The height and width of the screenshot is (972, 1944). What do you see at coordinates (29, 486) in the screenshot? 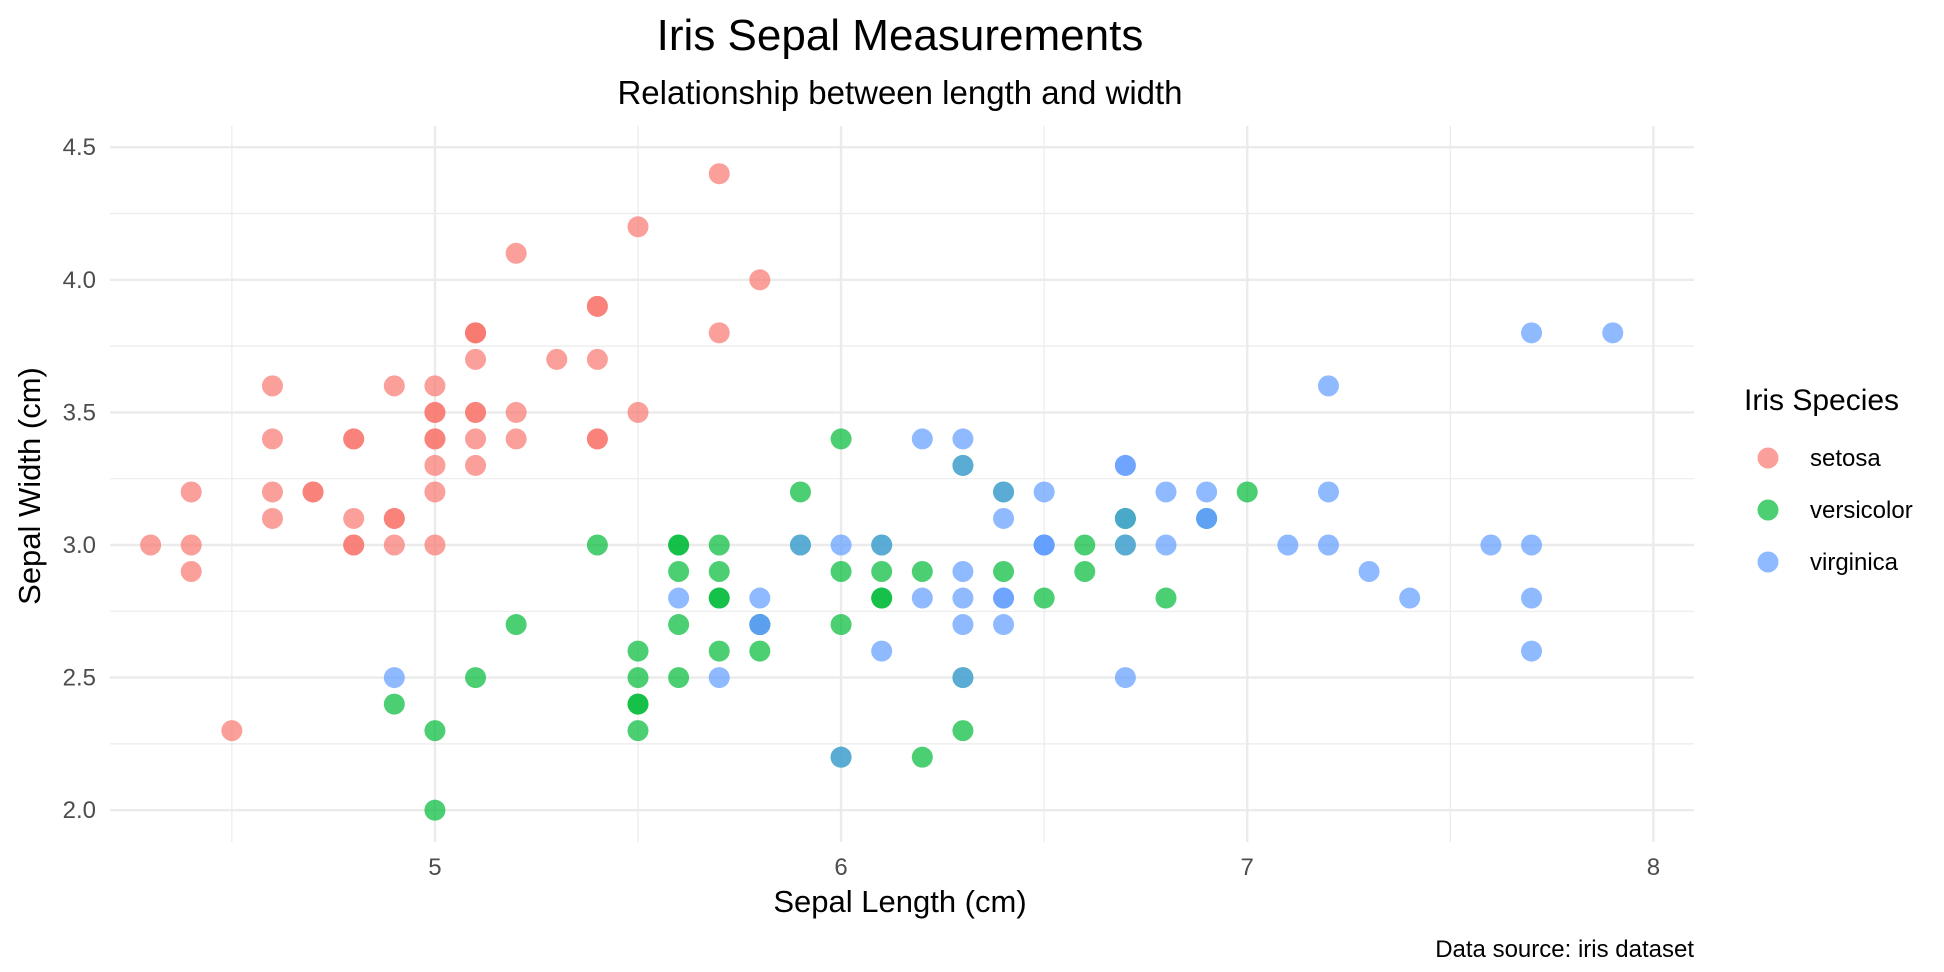
I see `y-axis-title: Sepal Width (cm)` at bounding box center [29, 486].